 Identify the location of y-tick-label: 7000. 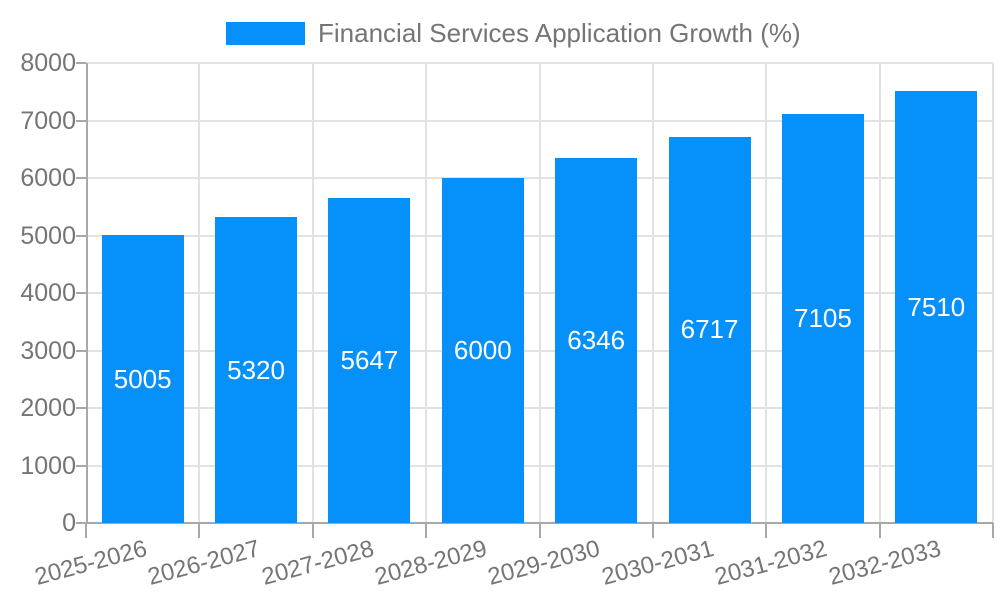
(48, 120).